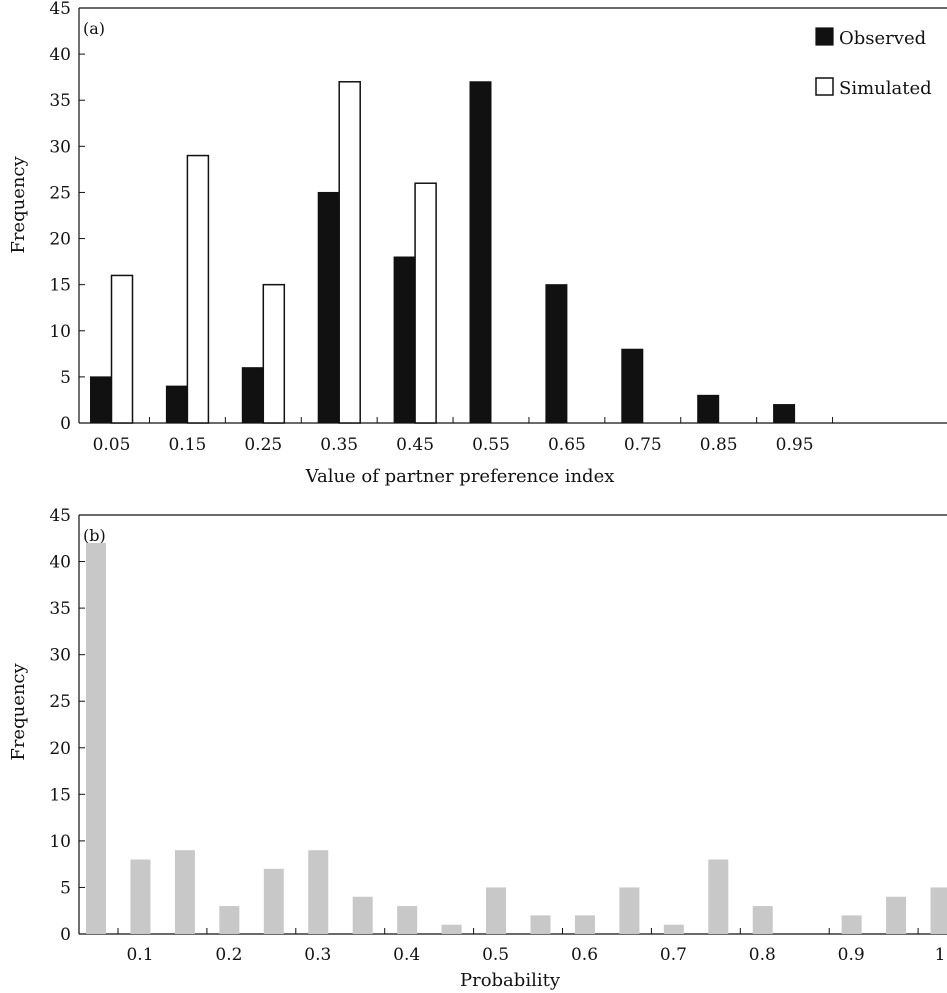 The width and height of the screenshot is (947, 993). Describe the element at coordinates (339, 445) in the screenshot. I see `panel-a-x-tick-label: 0.35` at that location.